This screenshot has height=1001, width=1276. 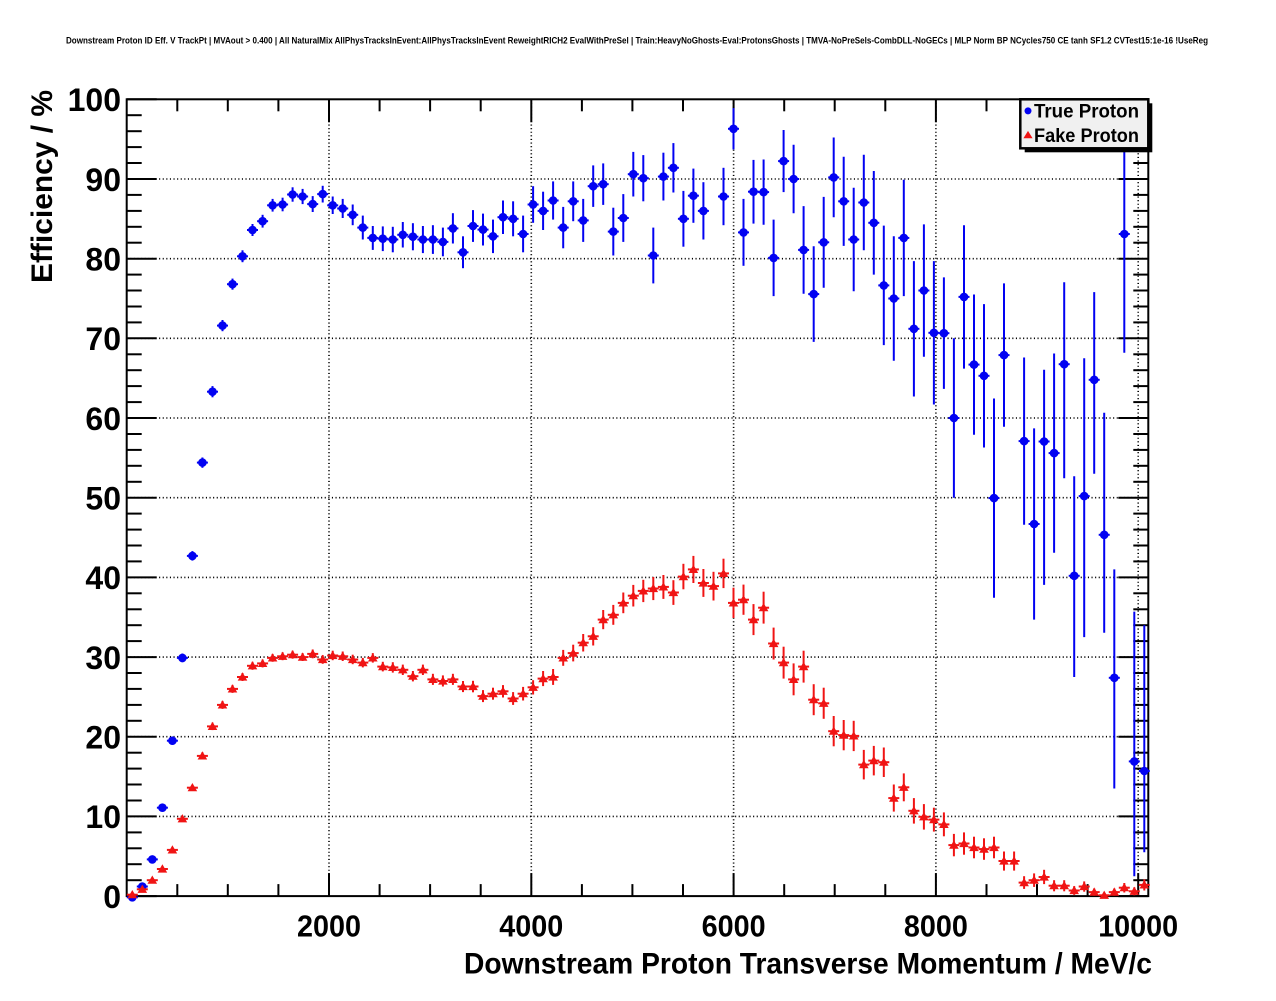 I want to click on svg-text: 4000, so click(x=531, y=926).